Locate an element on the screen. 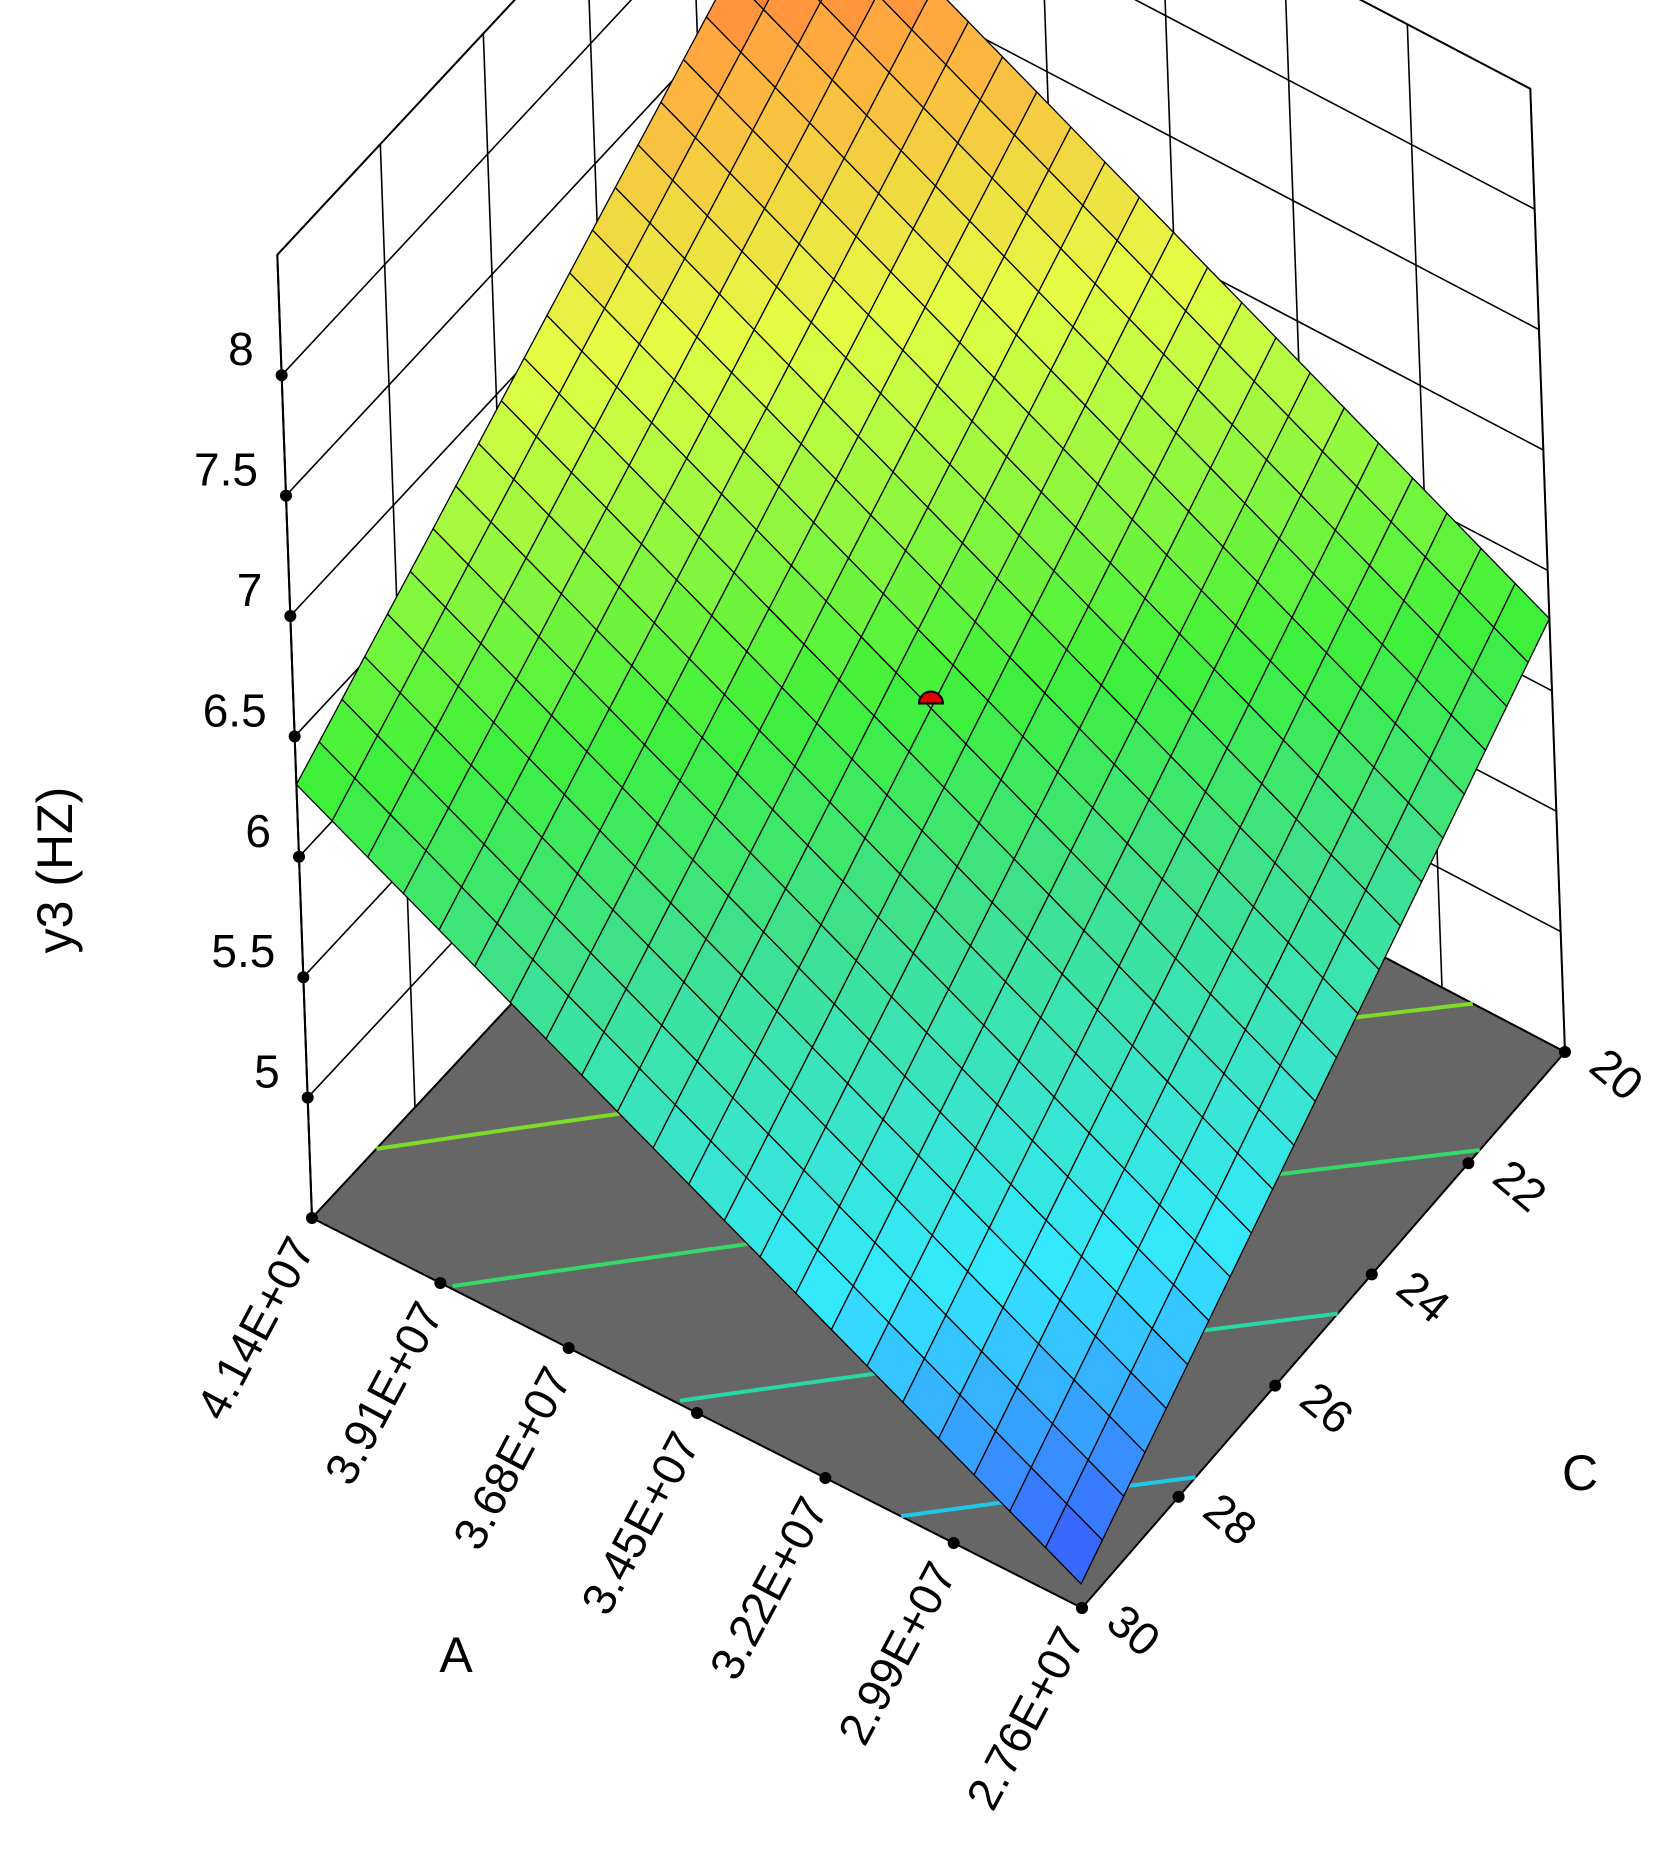  c-tick-label: 24 is located at coordinates (1423, 1296).